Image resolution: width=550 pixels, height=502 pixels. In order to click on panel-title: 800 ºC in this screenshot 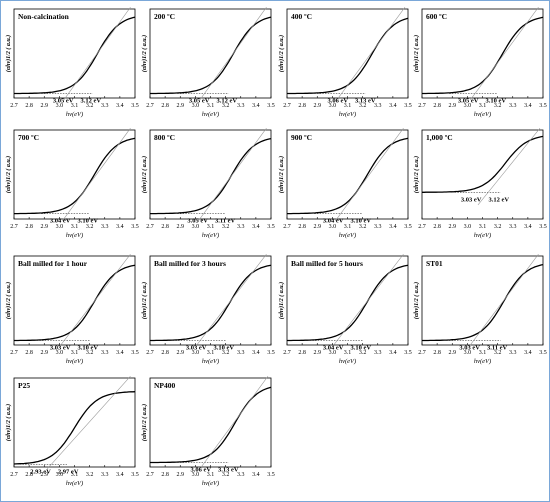, I will do `click(164, 137)`.